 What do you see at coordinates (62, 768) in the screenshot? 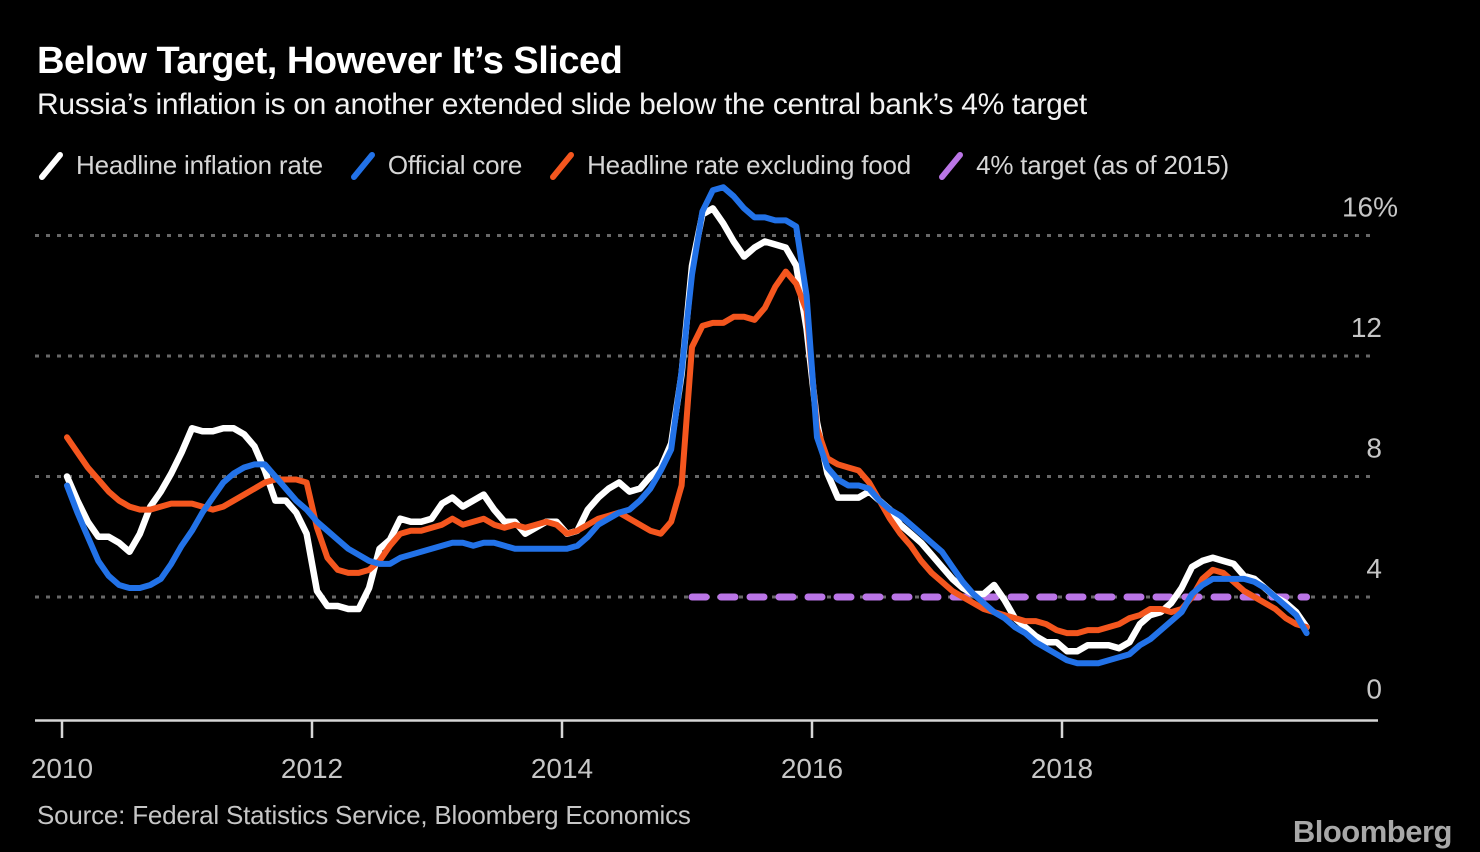
I see `x-tick-label: 2010` at bounding box center [62, 768].